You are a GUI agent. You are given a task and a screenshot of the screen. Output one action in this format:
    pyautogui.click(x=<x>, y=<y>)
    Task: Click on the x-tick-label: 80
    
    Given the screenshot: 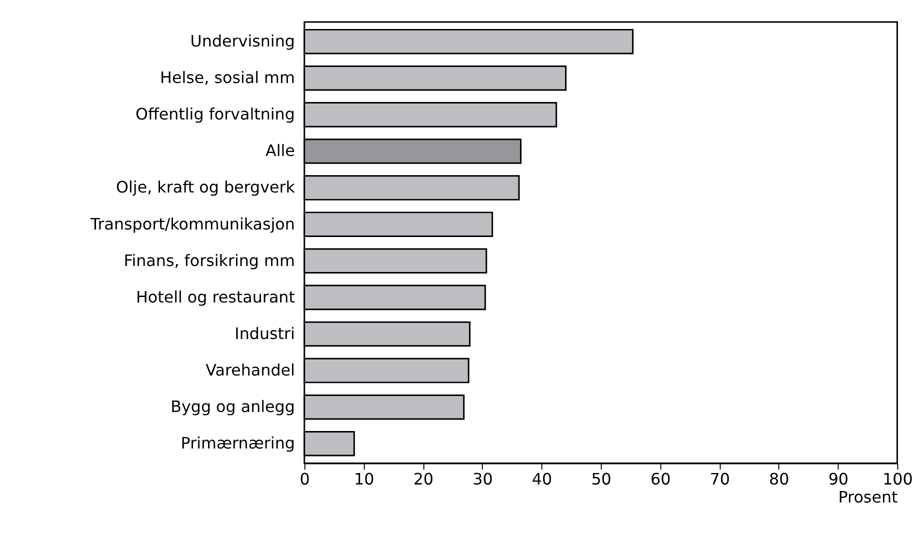 What is the action you would take?
    pyautogui.click(x=779, y=479)
    